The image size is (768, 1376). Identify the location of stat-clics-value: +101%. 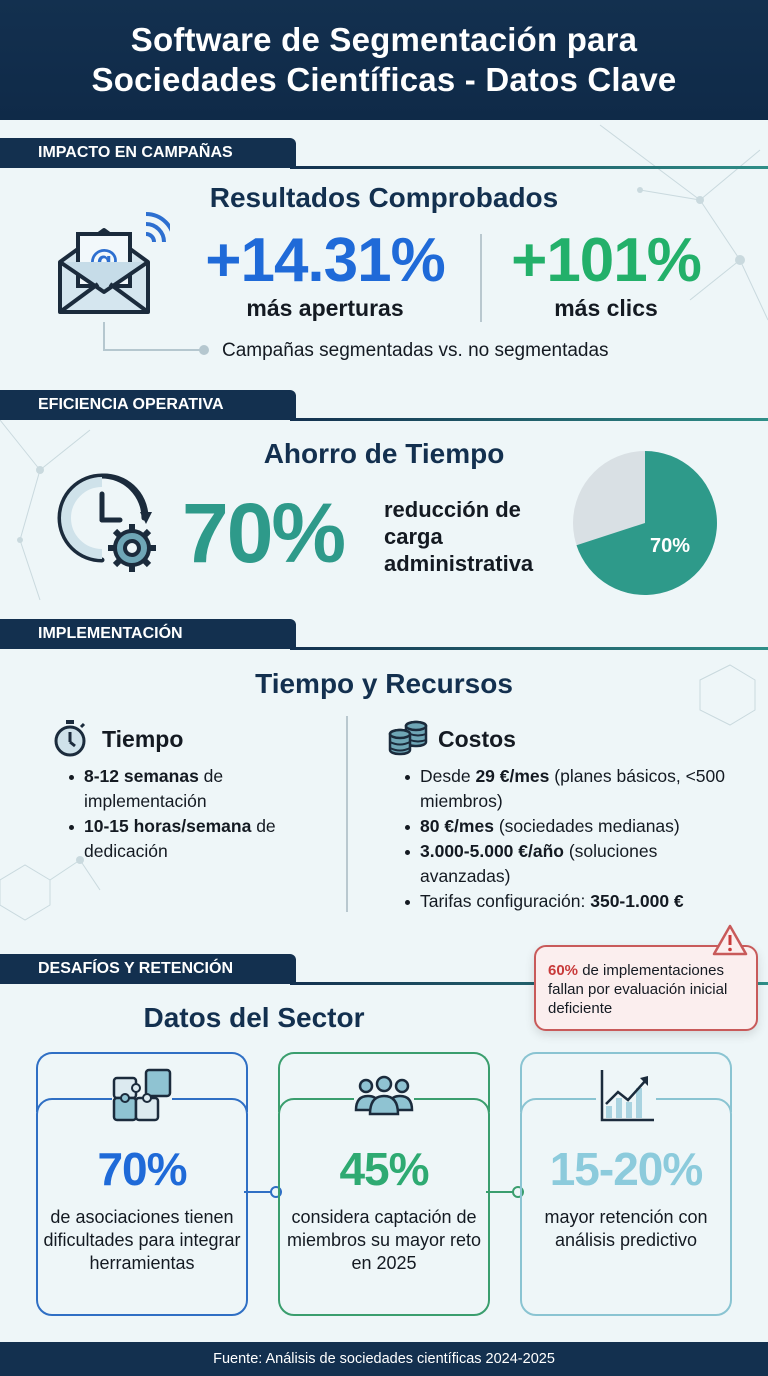
(606, 260).